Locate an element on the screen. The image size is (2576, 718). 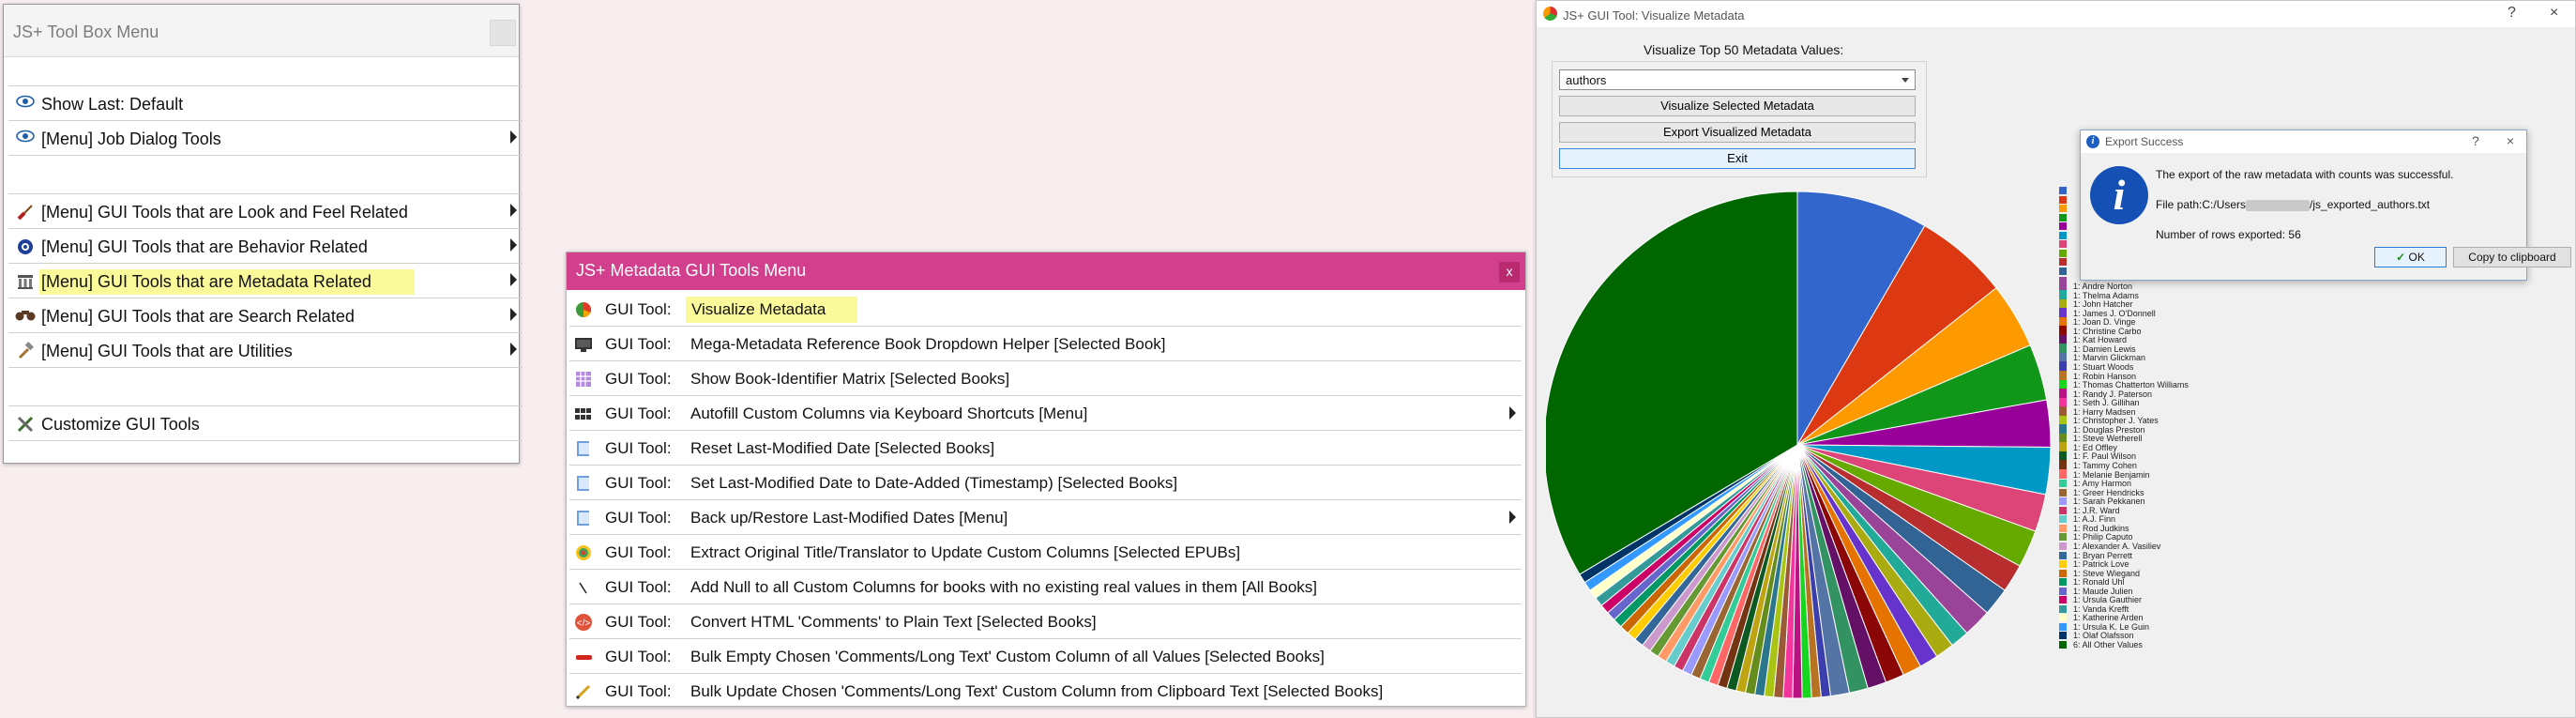
binoculars-icon is located at coordinates (25, 316).